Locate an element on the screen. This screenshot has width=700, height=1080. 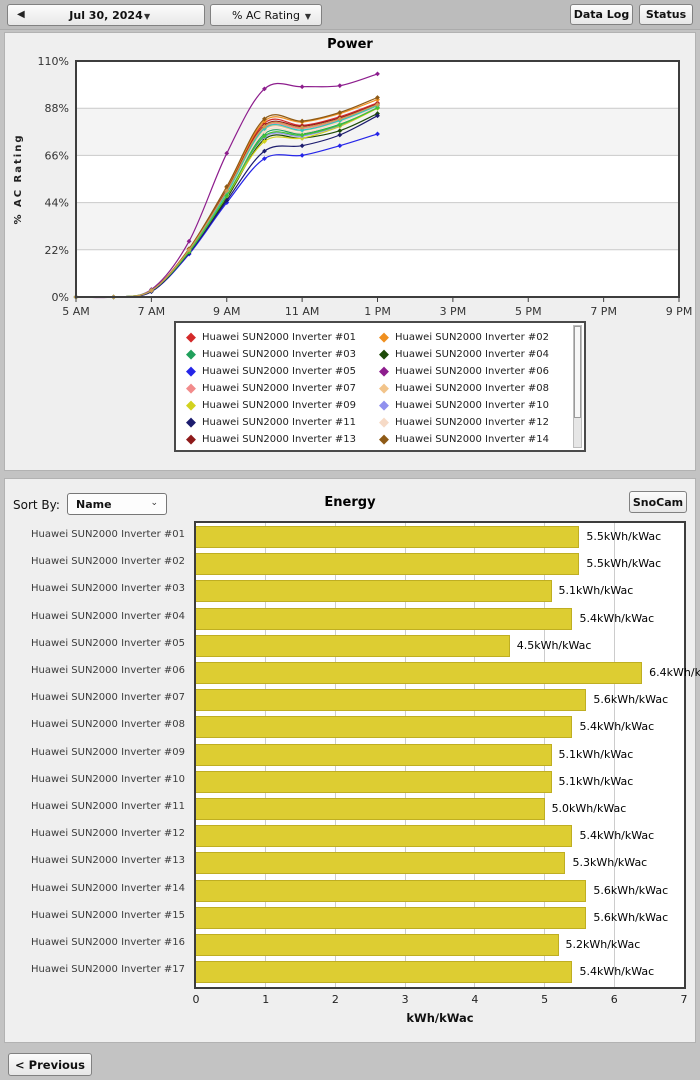
legend-label: Huawei SUN2000 Inverter #12 is located at coordinates (472, 422).